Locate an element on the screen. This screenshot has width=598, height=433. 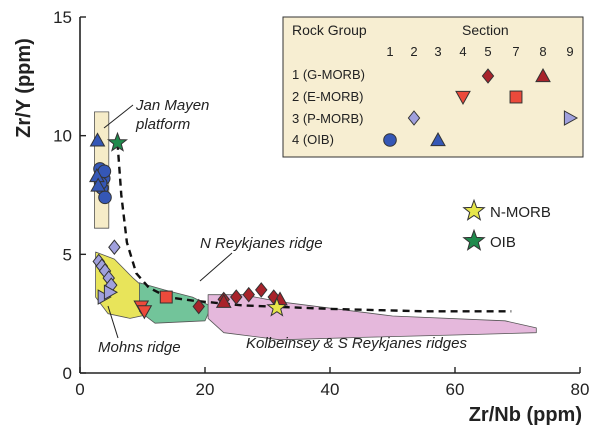
legend-group-label-3: 4 (OIB) is located at coordinates (313, 139).